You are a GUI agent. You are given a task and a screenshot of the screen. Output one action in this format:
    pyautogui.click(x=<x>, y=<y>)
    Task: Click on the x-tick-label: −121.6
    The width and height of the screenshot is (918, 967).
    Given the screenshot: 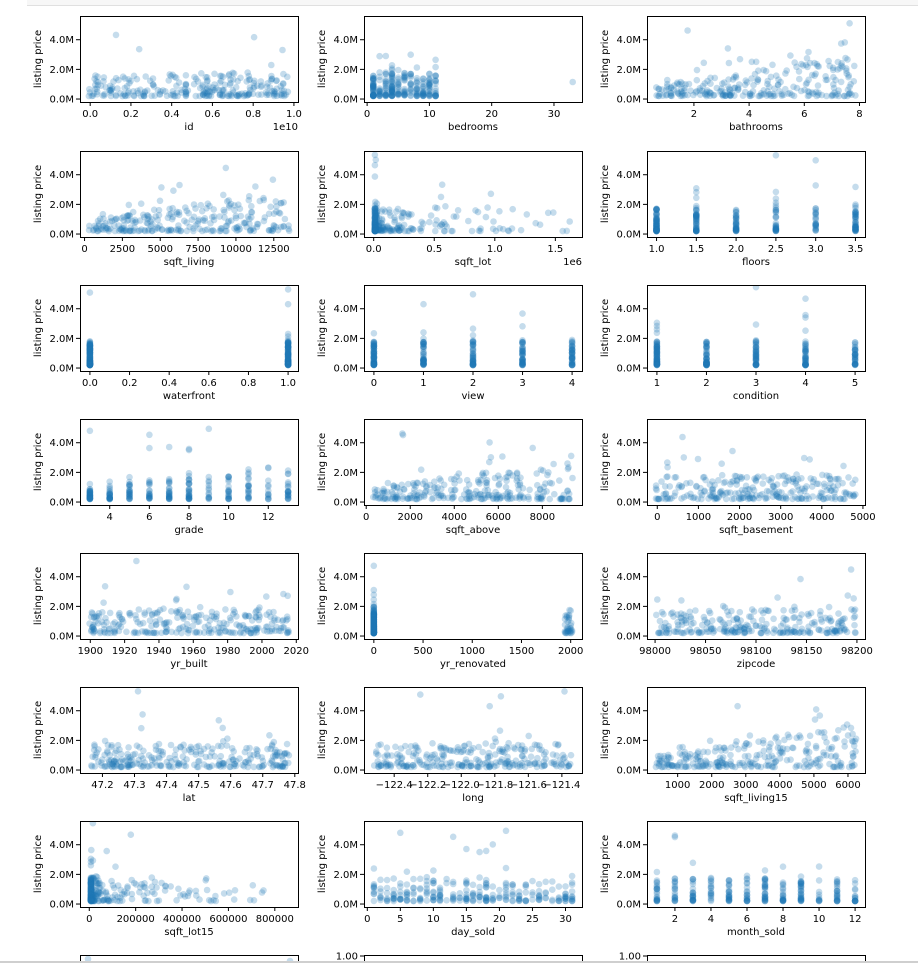 What is the action you would take?
    pyautogui.click(x=528, y=785)
    